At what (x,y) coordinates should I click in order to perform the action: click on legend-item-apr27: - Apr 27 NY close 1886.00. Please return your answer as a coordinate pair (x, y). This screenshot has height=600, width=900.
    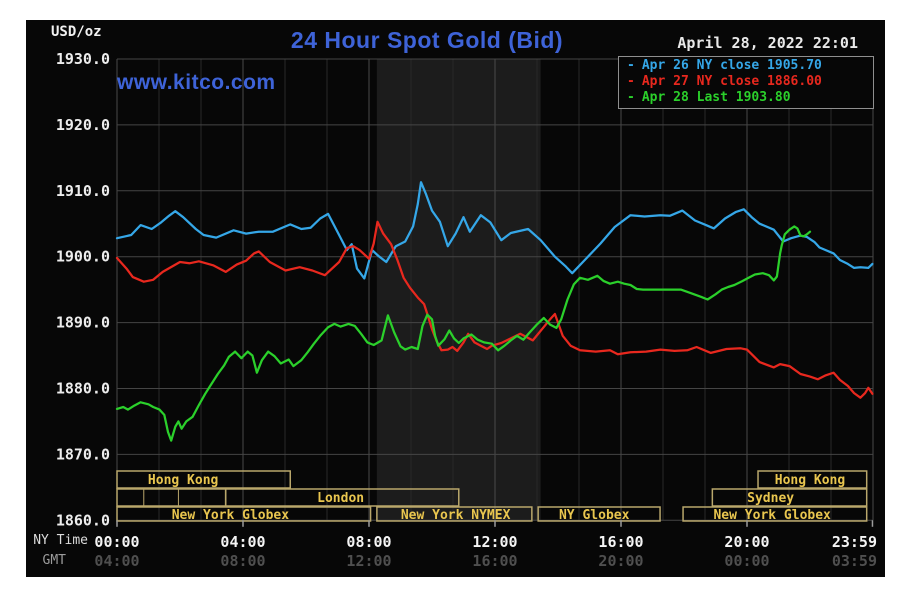
    Looking at the image, I should click on (750, 82).